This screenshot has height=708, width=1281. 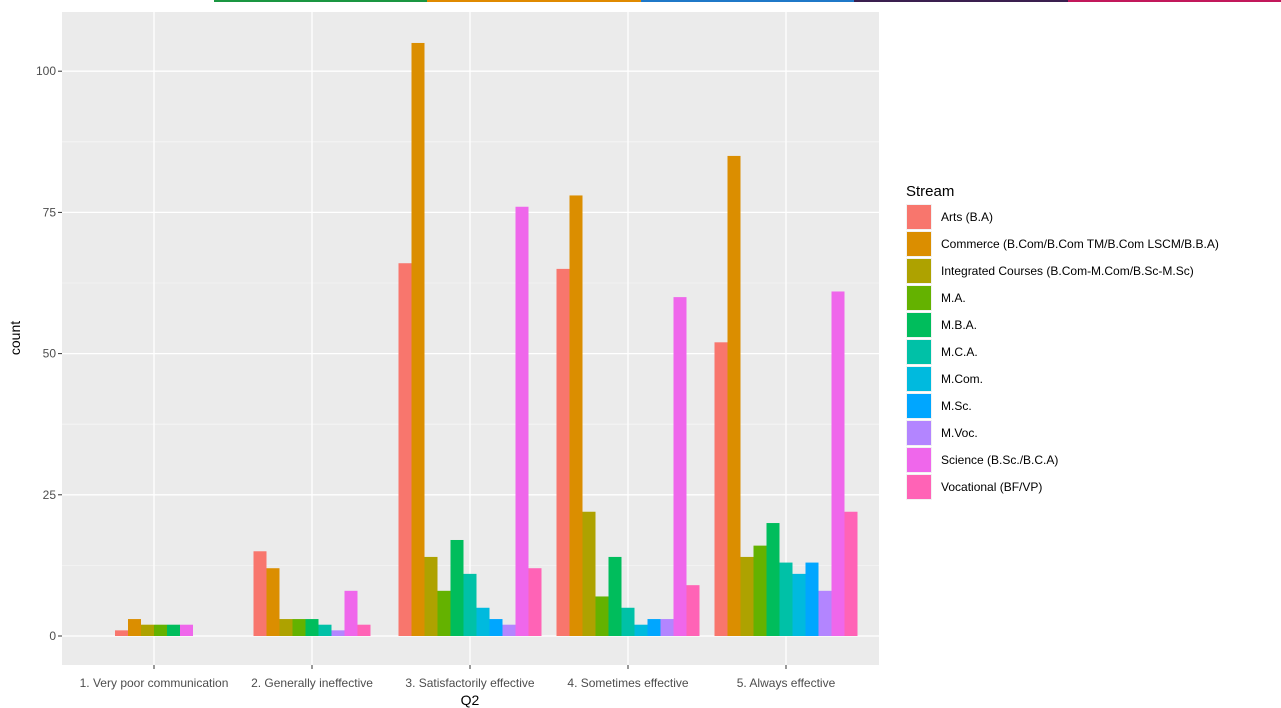 I want to click on legend-label: M.C.A., so click(x=959, y=352).